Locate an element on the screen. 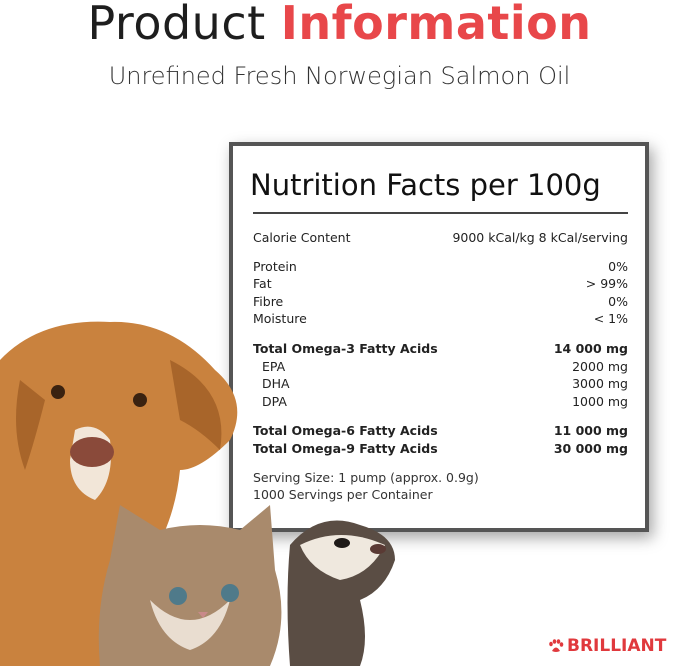  title-part1: Product is located at coordinates (176, 25).